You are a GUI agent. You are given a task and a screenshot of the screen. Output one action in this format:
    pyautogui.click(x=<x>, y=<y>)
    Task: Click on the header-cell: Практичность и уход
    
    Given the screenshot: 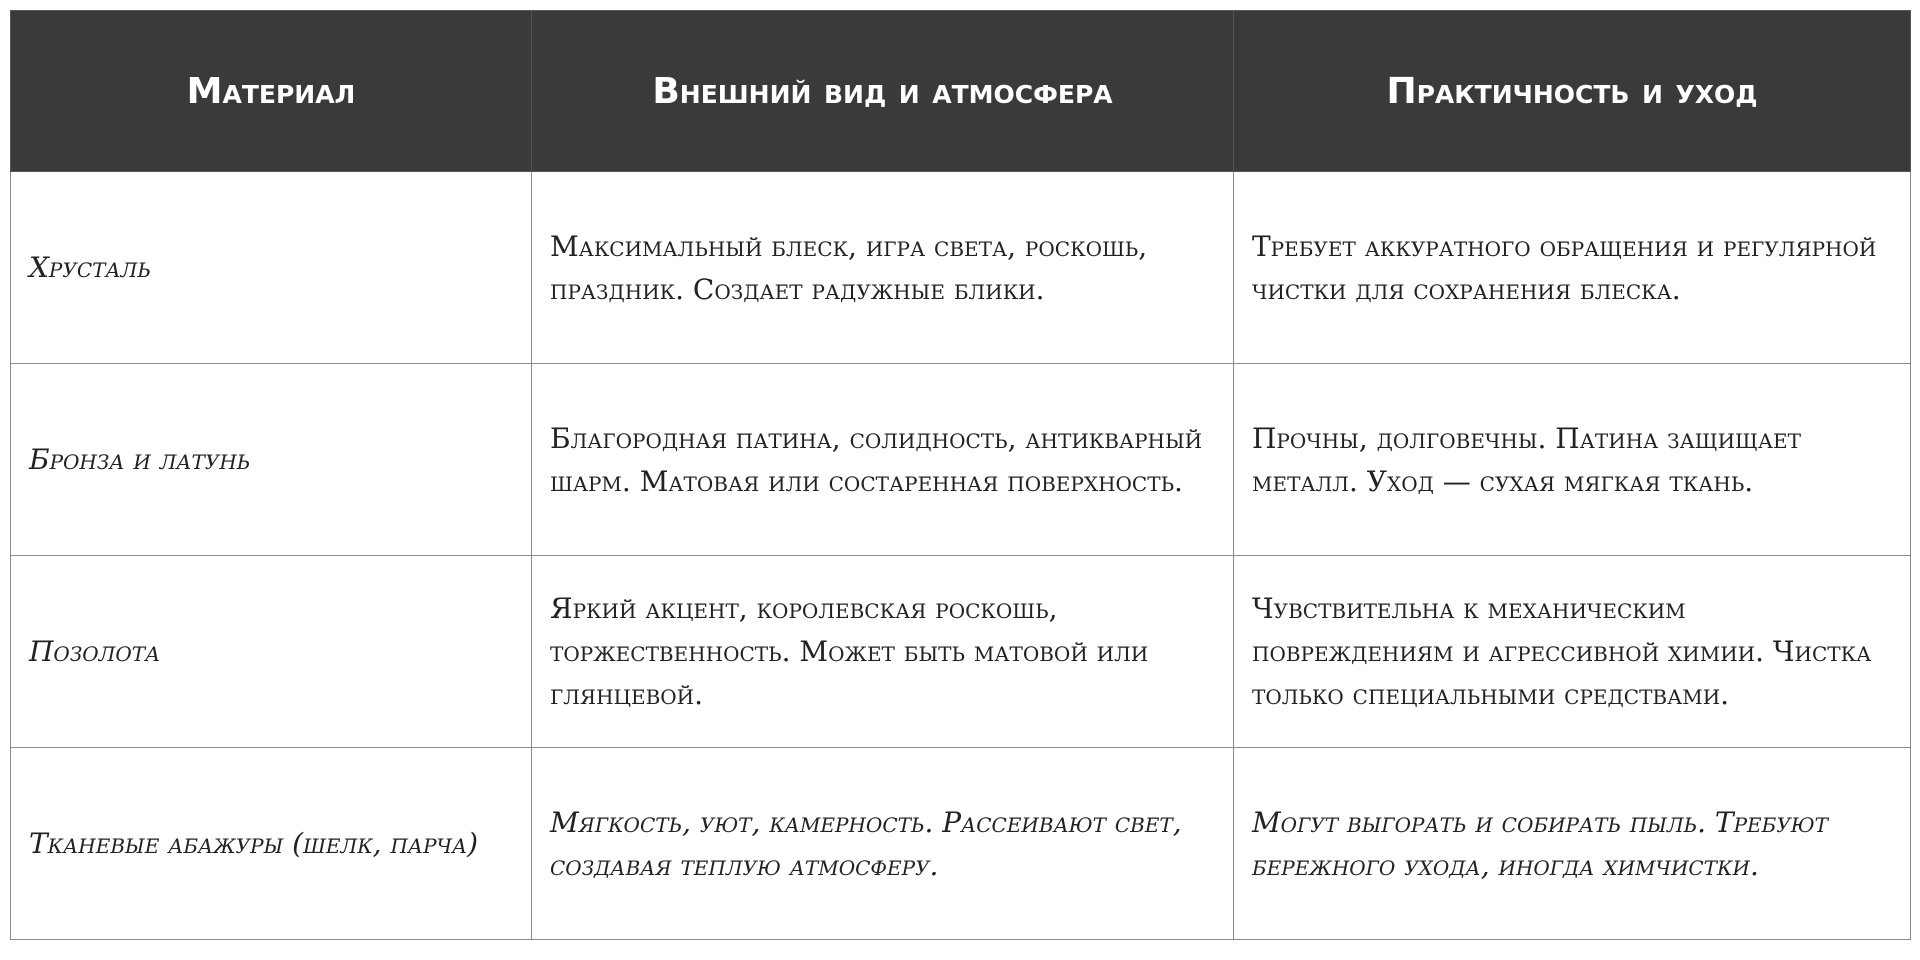 What is the action you would take?
    pyautogui.click(x=1572, y=91)
    